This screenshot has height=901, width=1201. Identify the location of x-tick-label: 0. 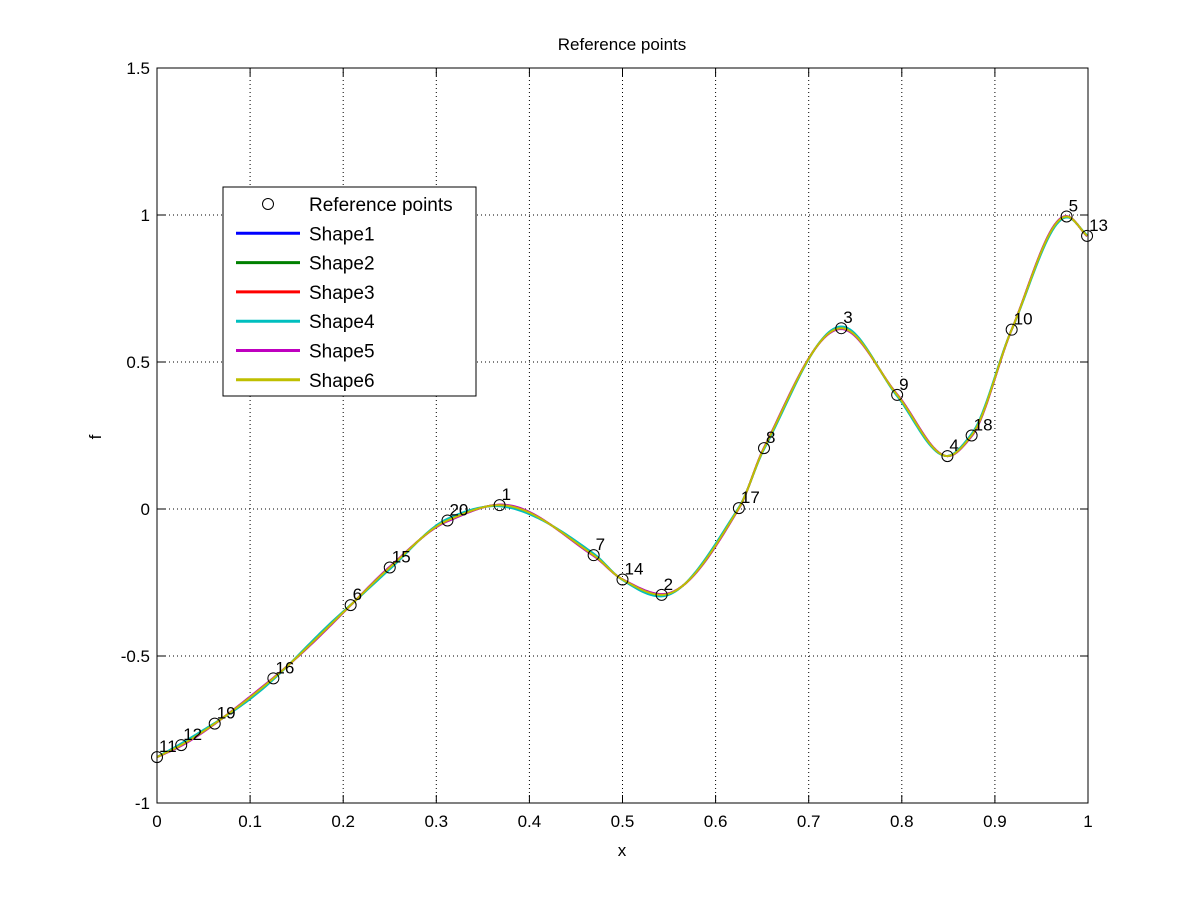
(156, 821).